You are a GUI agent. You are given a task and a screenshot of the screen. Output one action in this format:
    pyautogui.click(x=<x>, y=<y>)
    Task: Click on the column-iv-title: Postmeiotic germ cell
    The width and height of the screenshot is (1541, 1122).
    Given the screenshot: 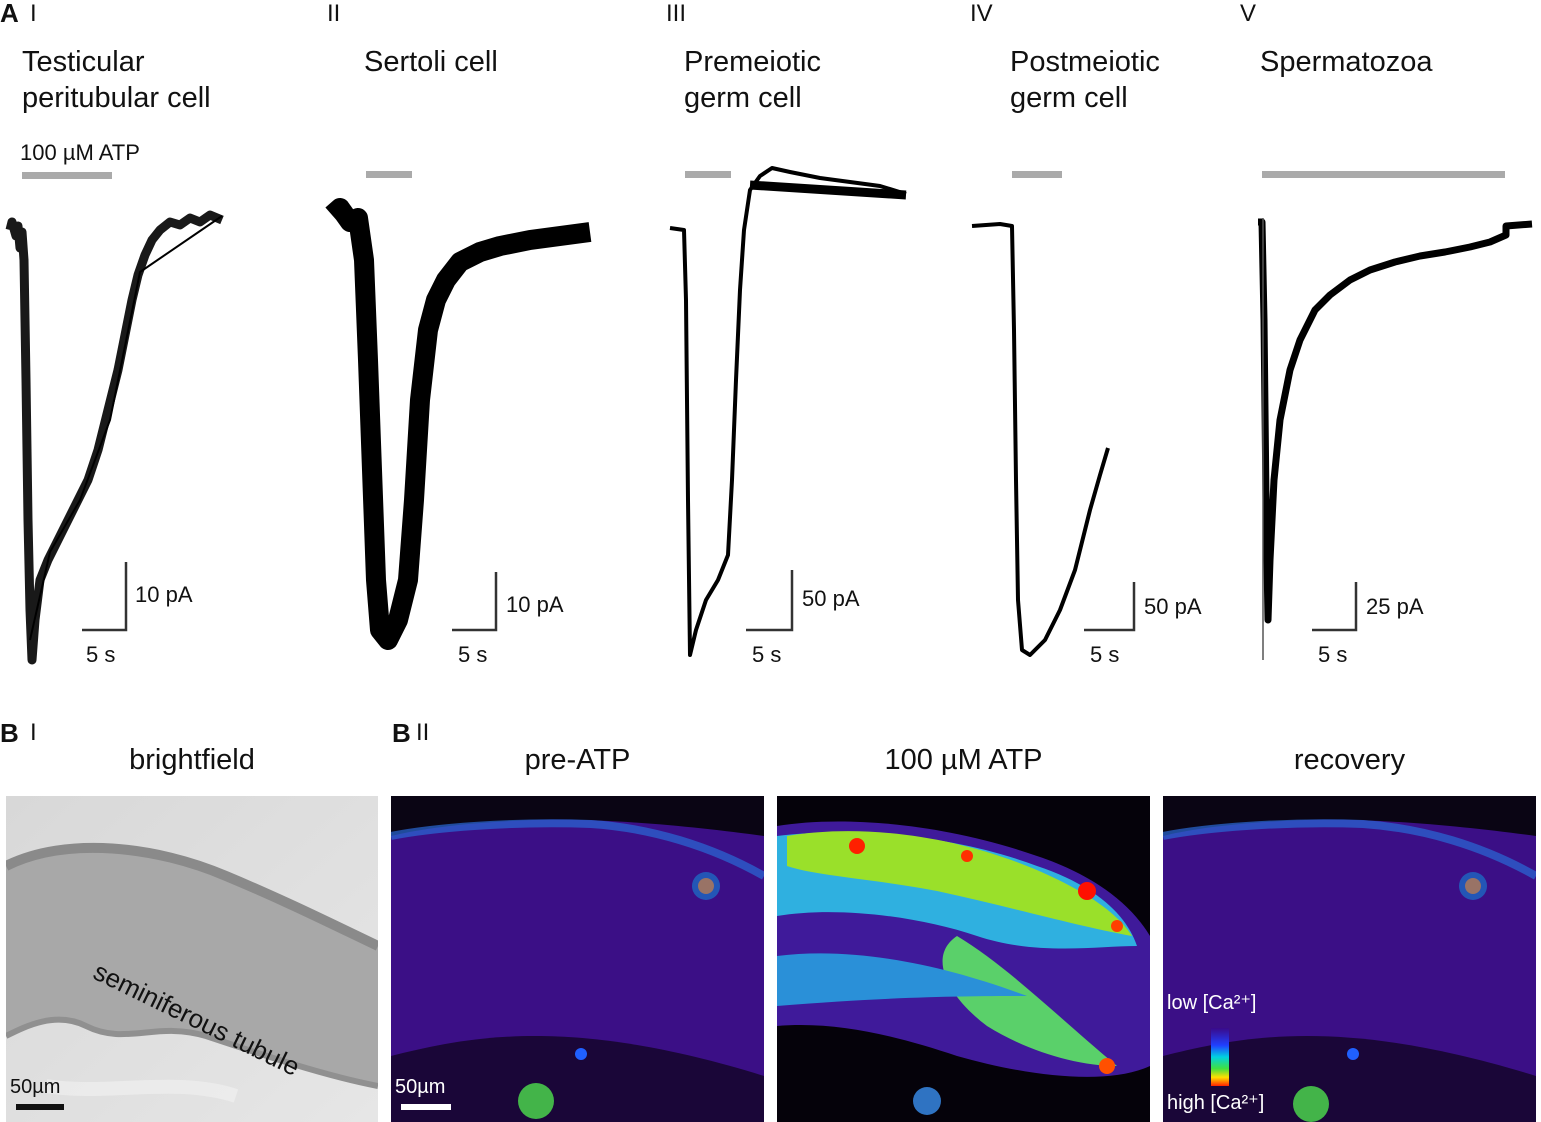 What is the action you would take?
    pyautogui.click(x=1085, y=80)
    